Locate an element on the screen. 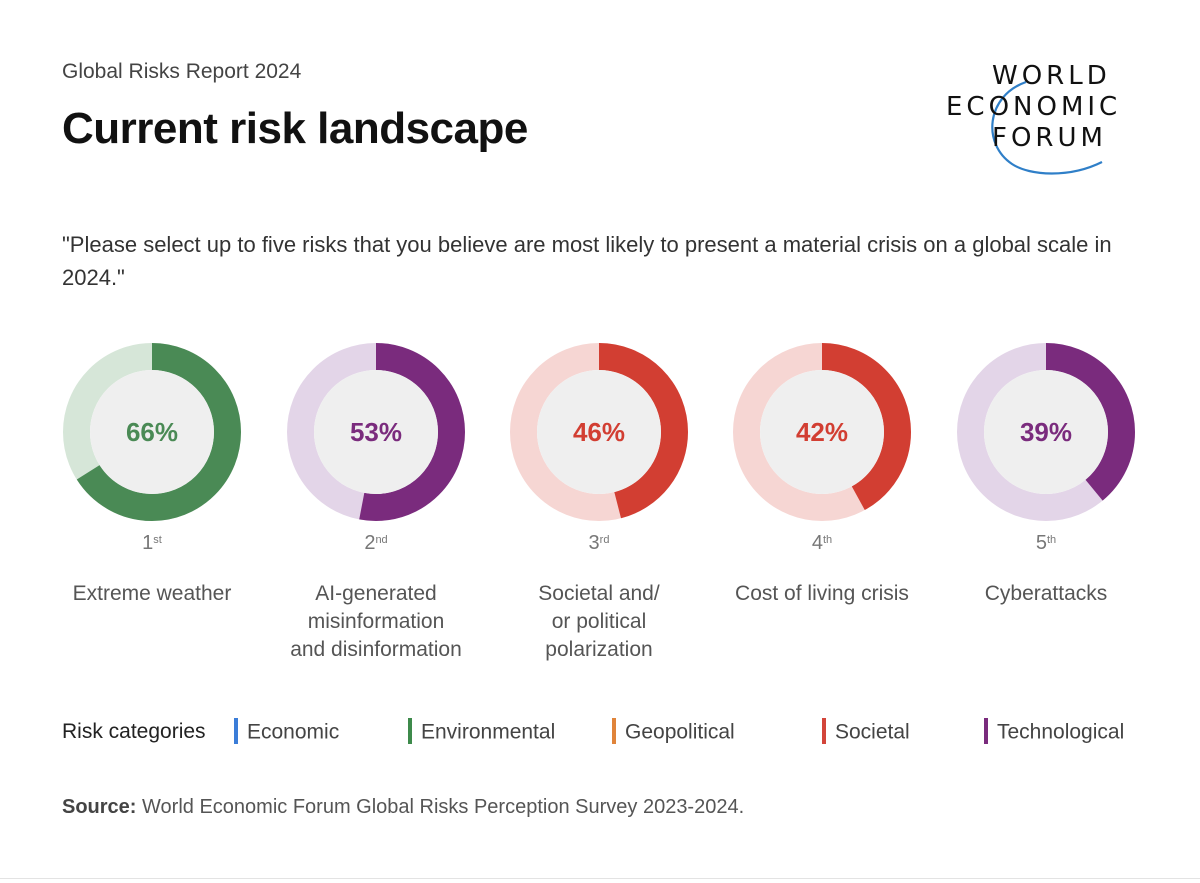 This screenshot has width=1200, height=883. risk-label-line: Cost of living crisis is located at coordinates (822, 593).